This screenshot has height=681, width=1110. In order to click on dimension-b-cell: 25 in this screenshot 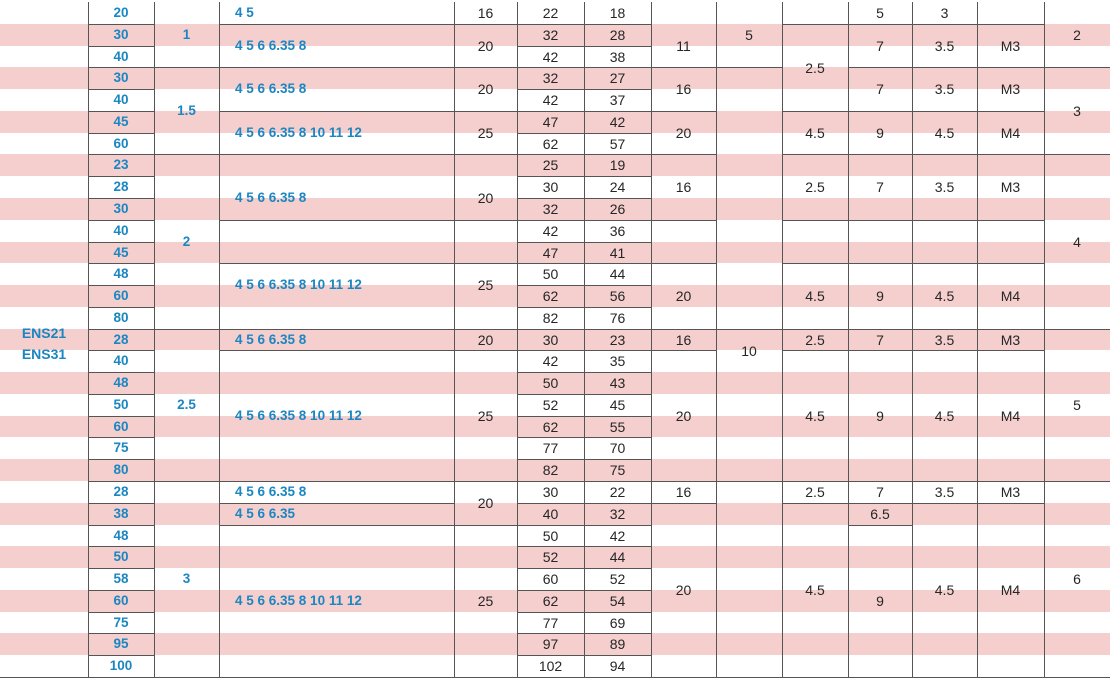, I will do `click(550, 165)`.